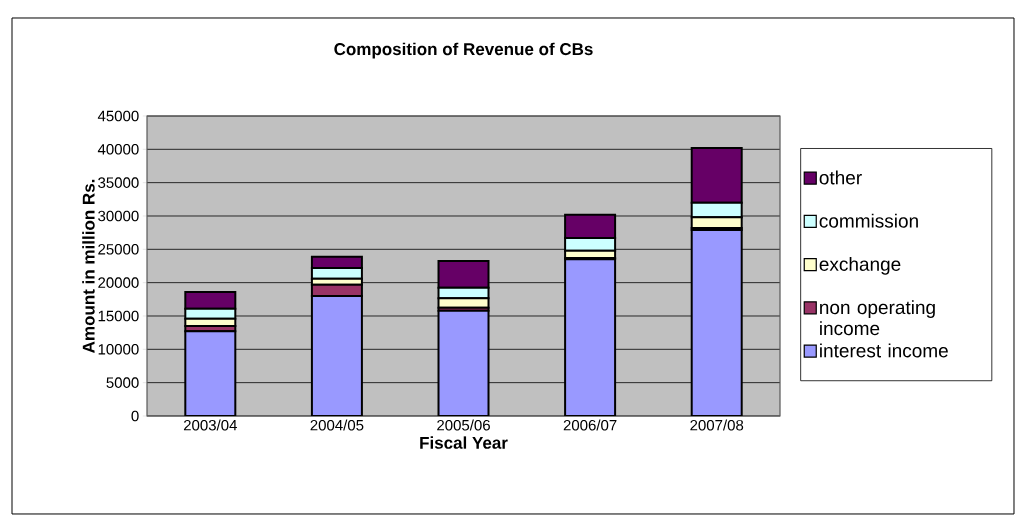  What do you see at coordinates (210, 425) in the screenshot?
I see `x-tick-label: 2003/04` at bounding box center [210, 425].